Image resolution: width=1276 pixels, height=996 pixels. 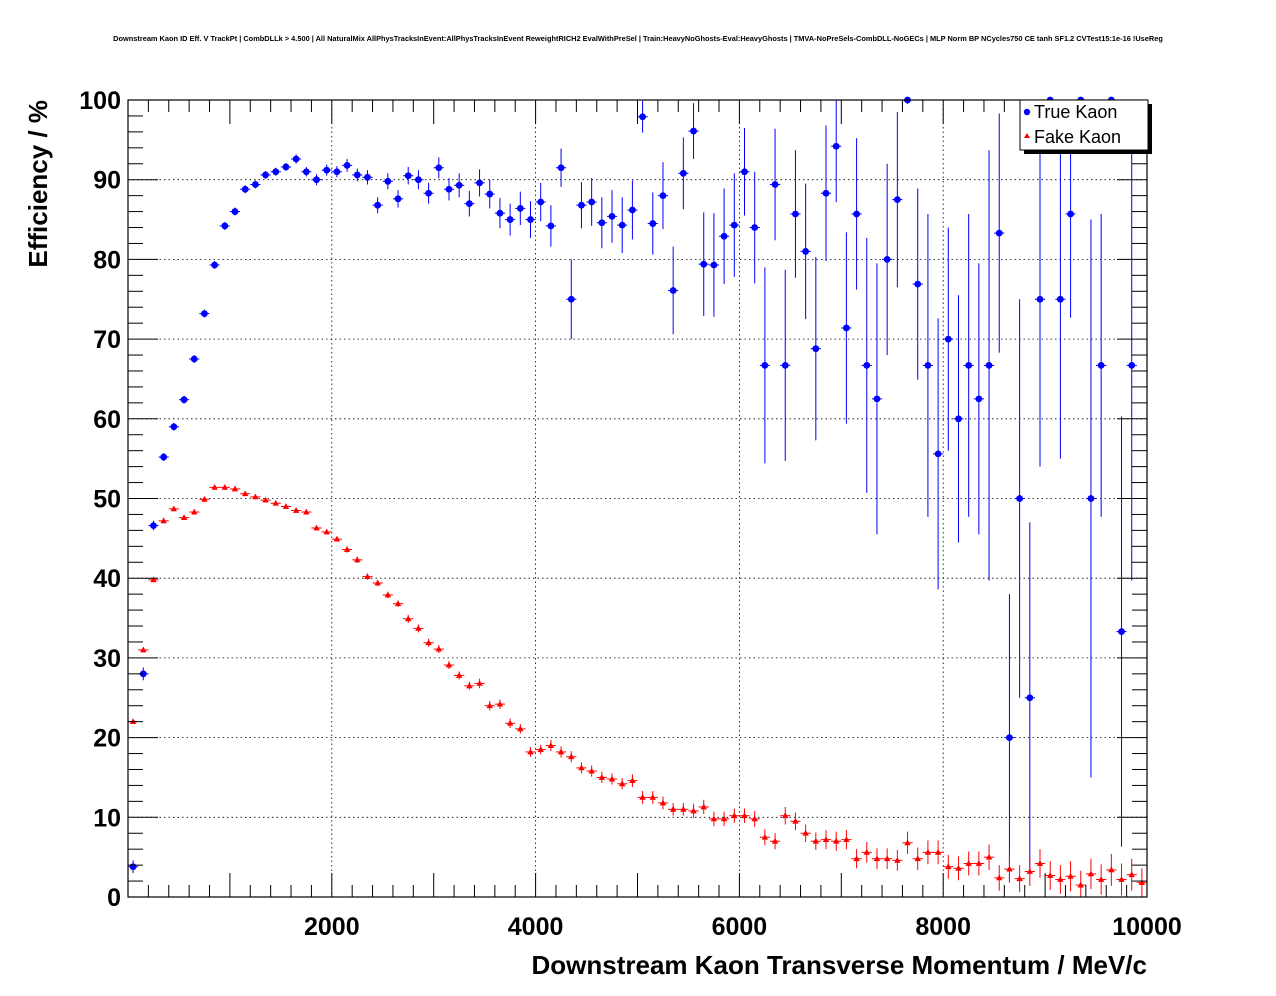 I want to click on y-tick-label: 50, so click(x=107, y=500).